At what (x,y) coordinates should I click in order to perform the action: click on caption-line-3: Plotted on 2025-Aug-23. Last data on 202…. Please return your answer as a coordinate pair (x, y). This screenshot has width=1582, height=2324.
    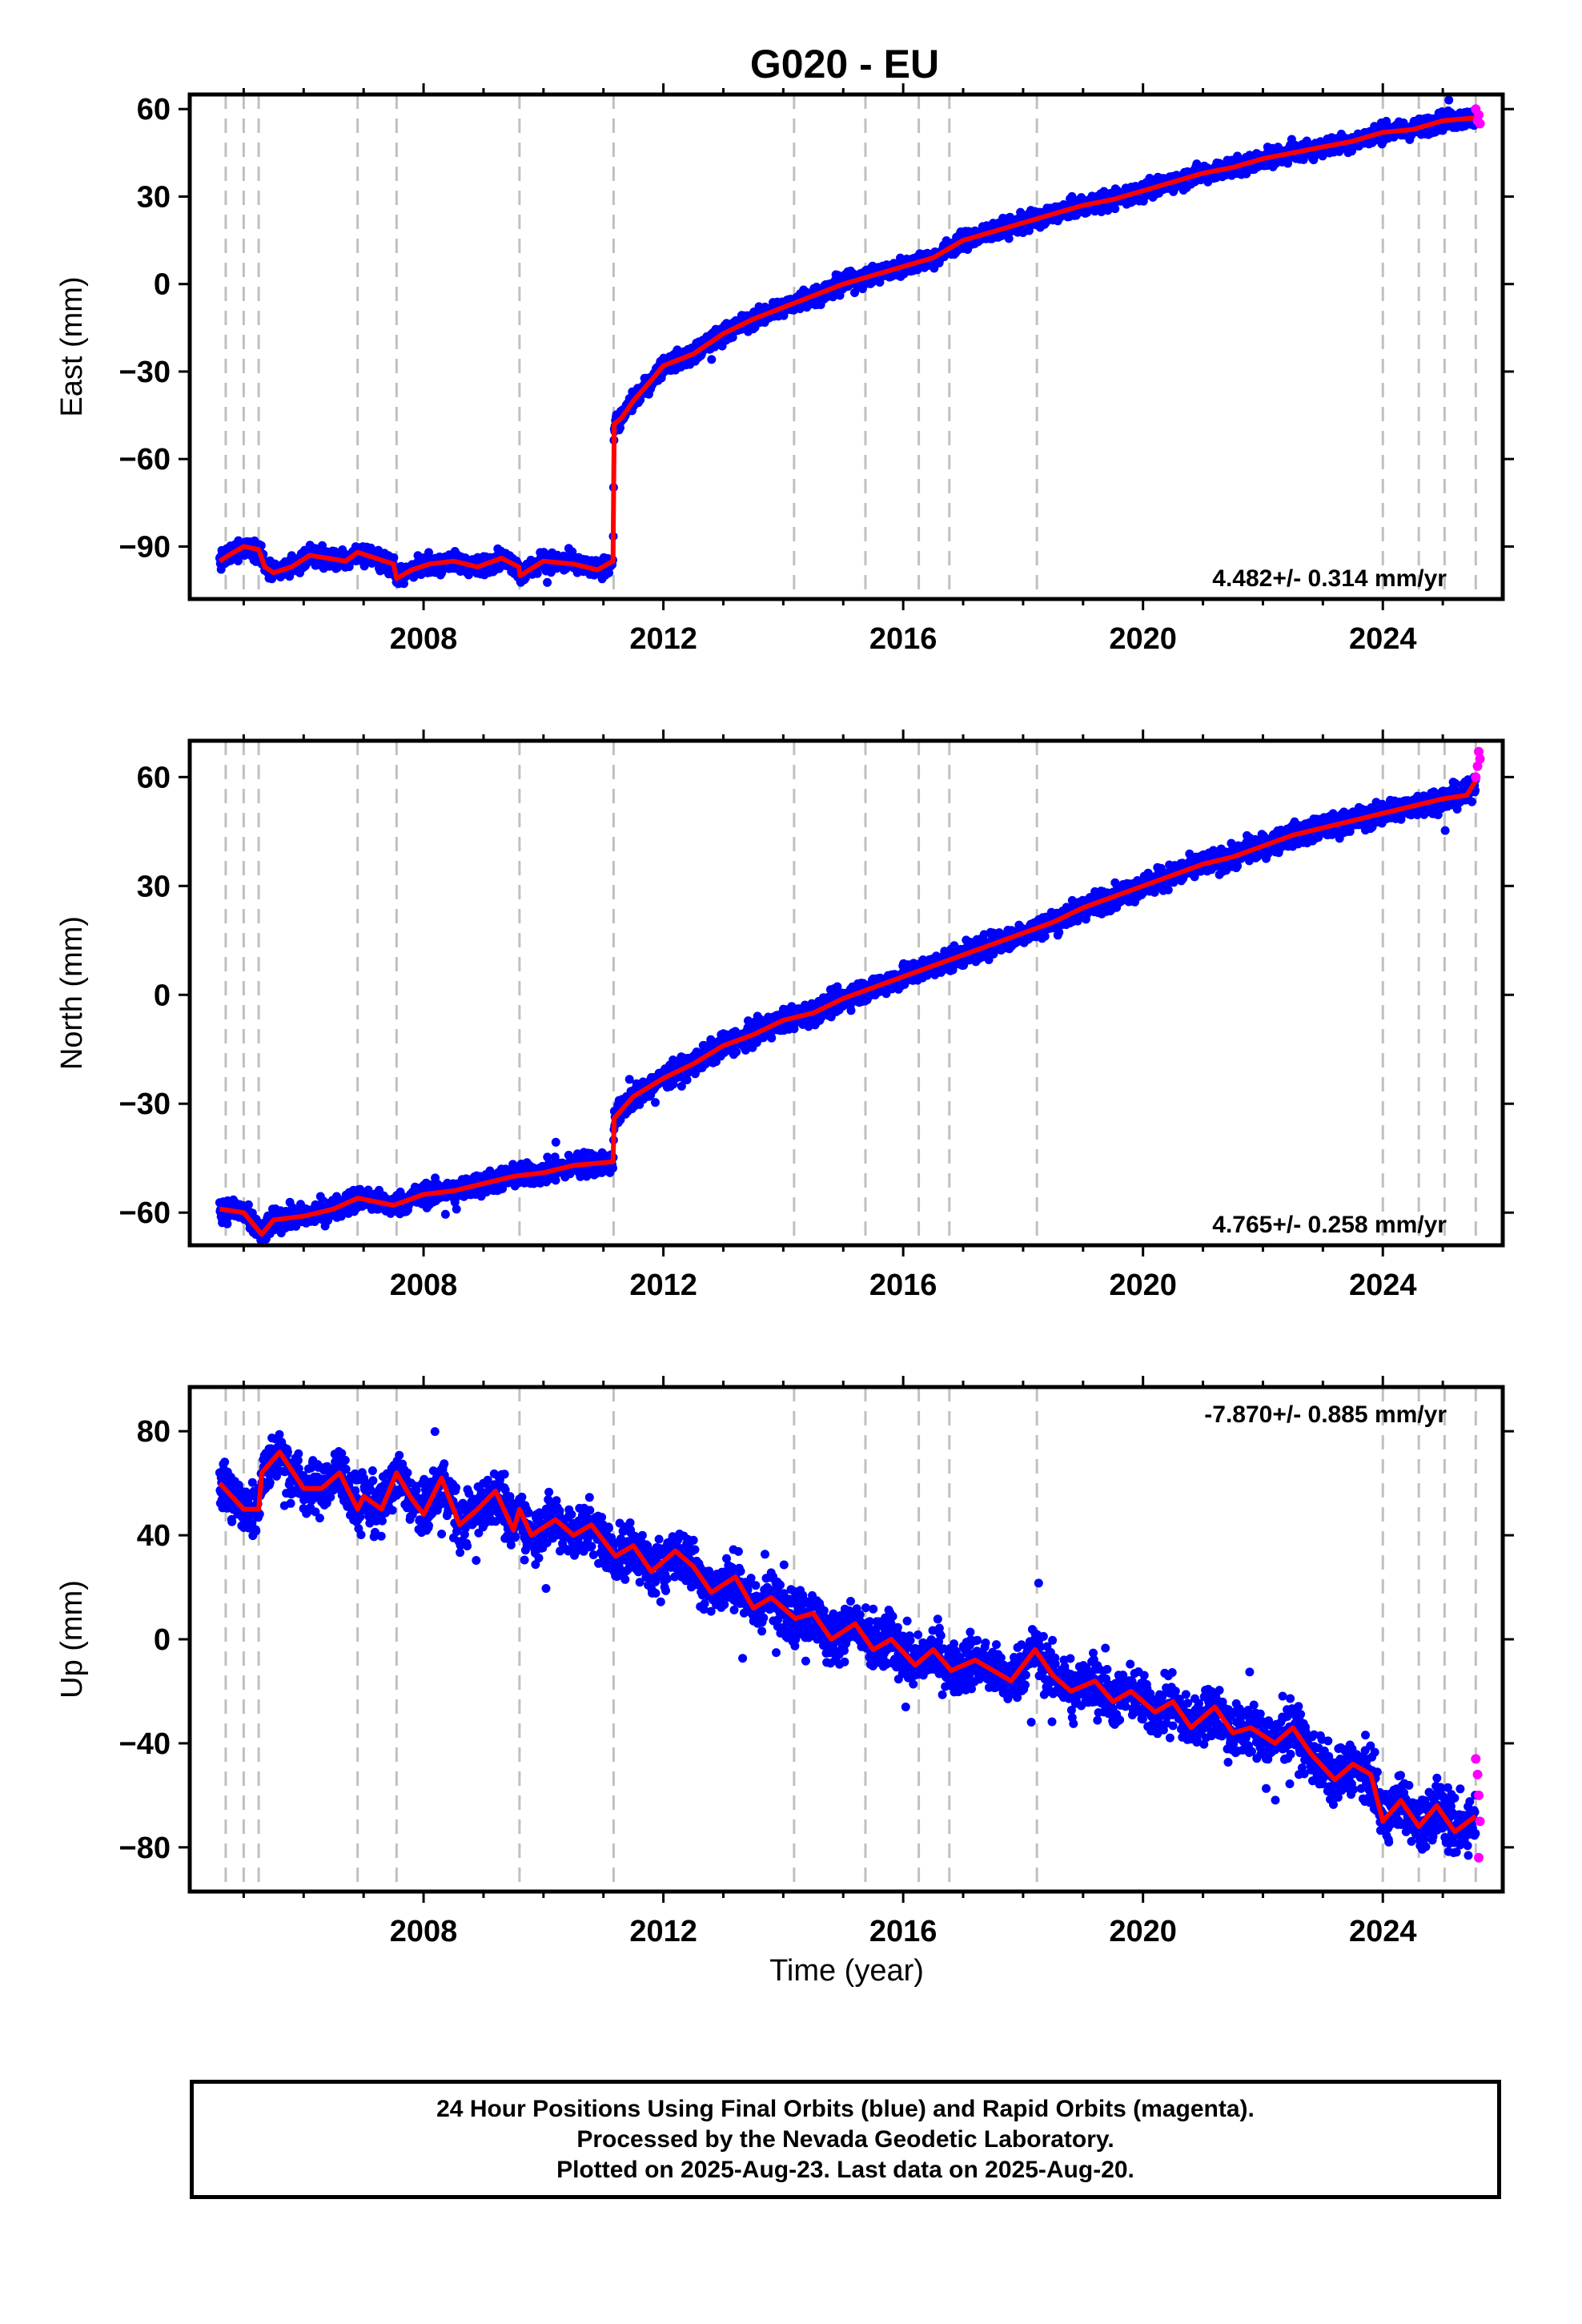
    Looking at the image, I should click on (845, 2169).